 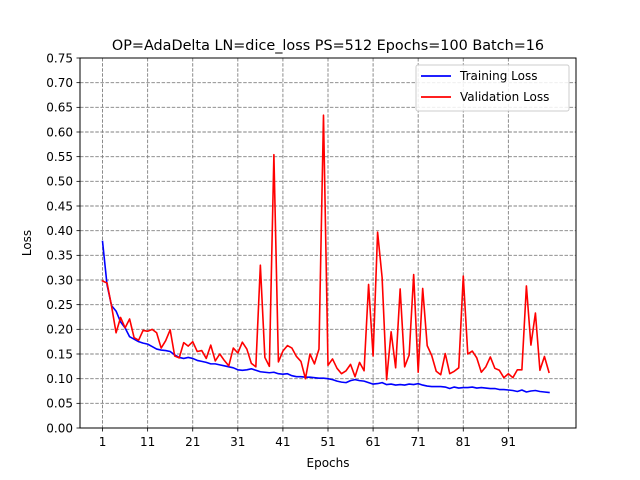 What do you see at coordinates (59, 305) in the screenshot?
I see `y-tick-label: 0.25` at bounding box center [59, 305].